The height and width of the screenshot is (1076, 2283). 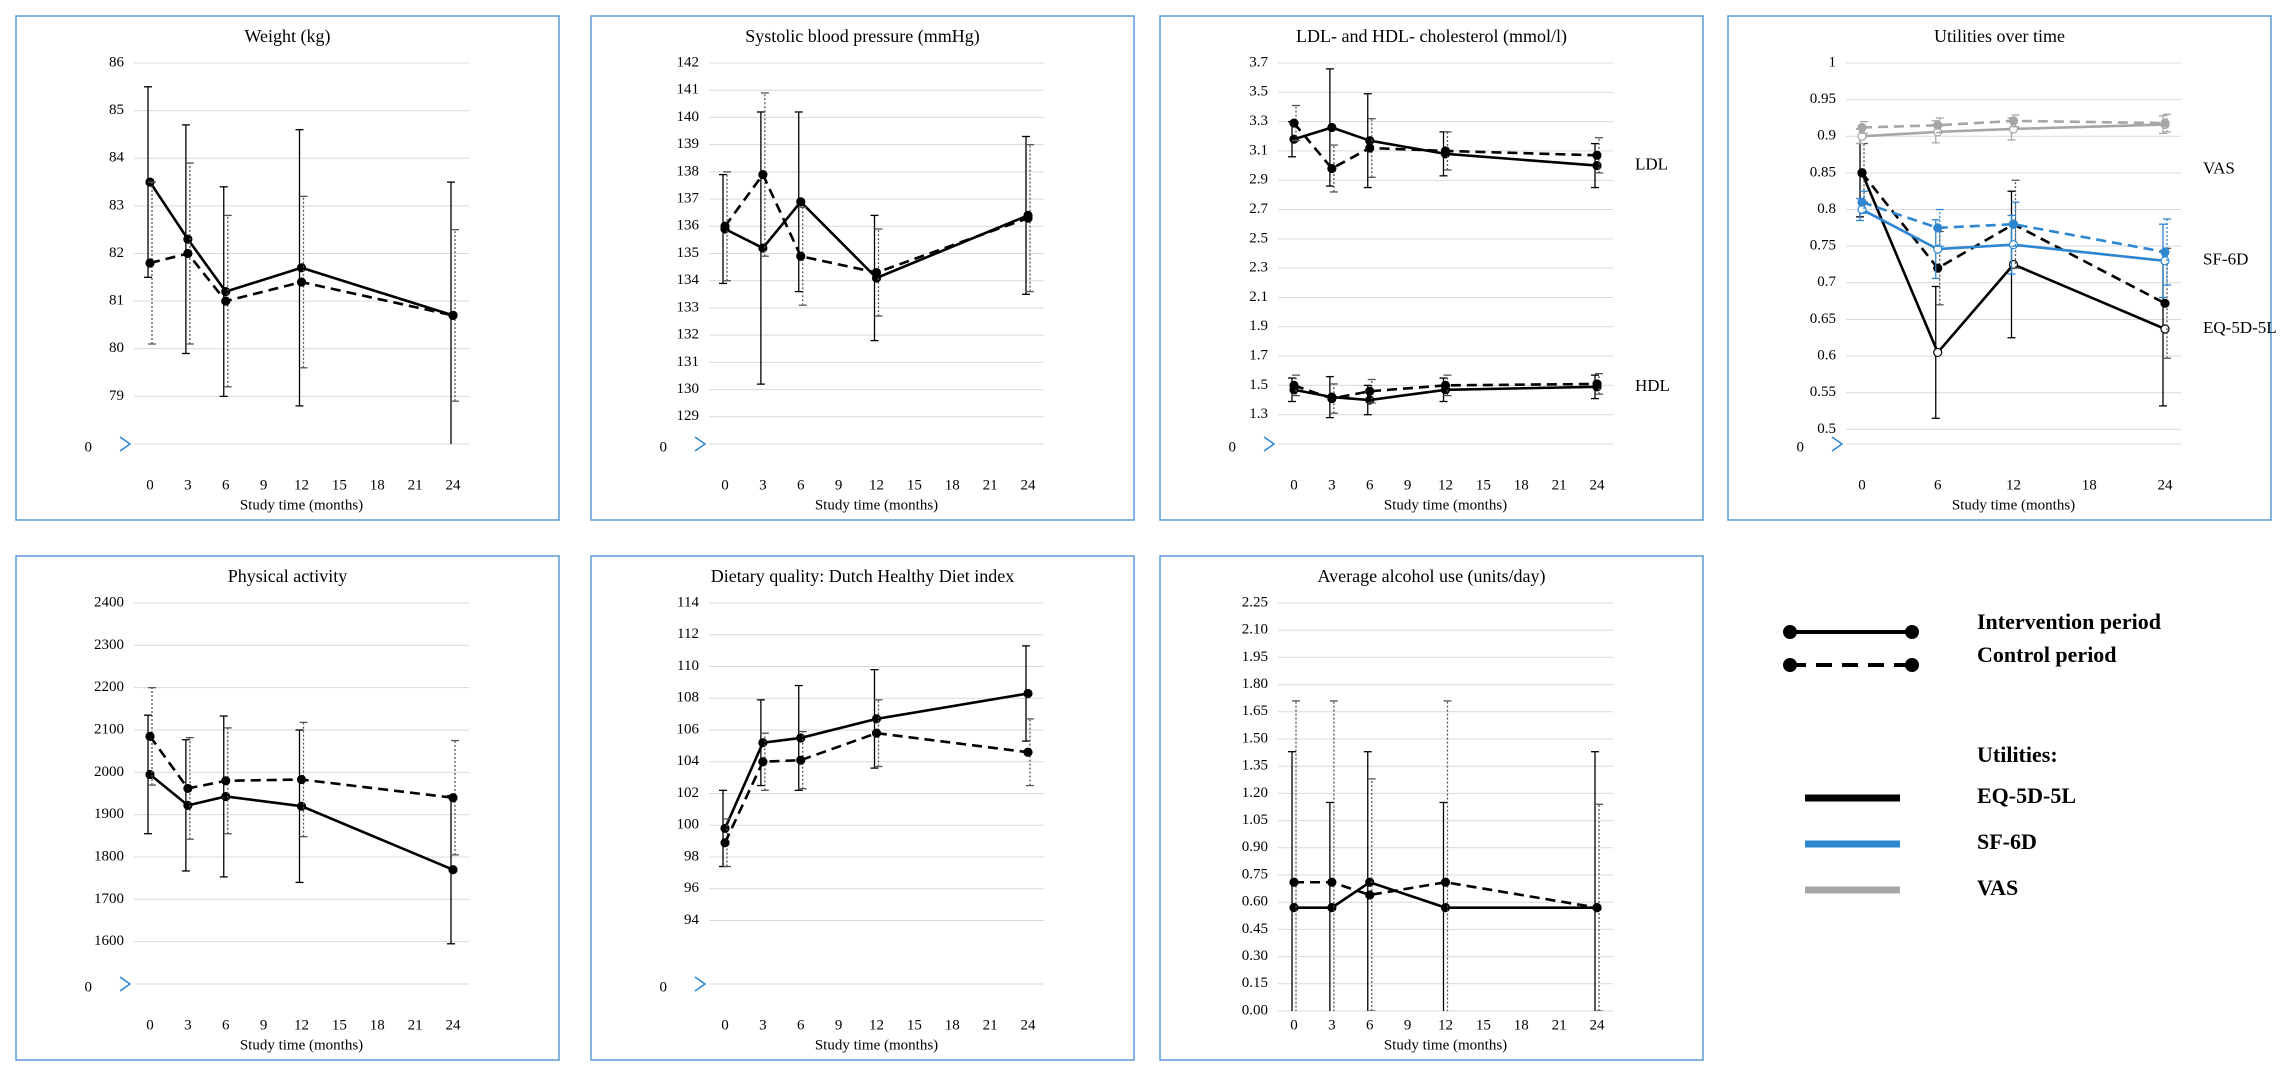 I want to click on x-tick-label: 3, so click(x=763, y=485).